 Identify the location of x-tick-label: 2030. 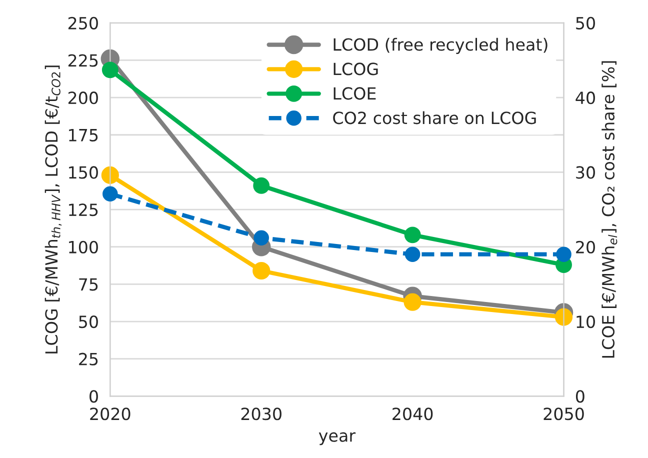
(261, 414).